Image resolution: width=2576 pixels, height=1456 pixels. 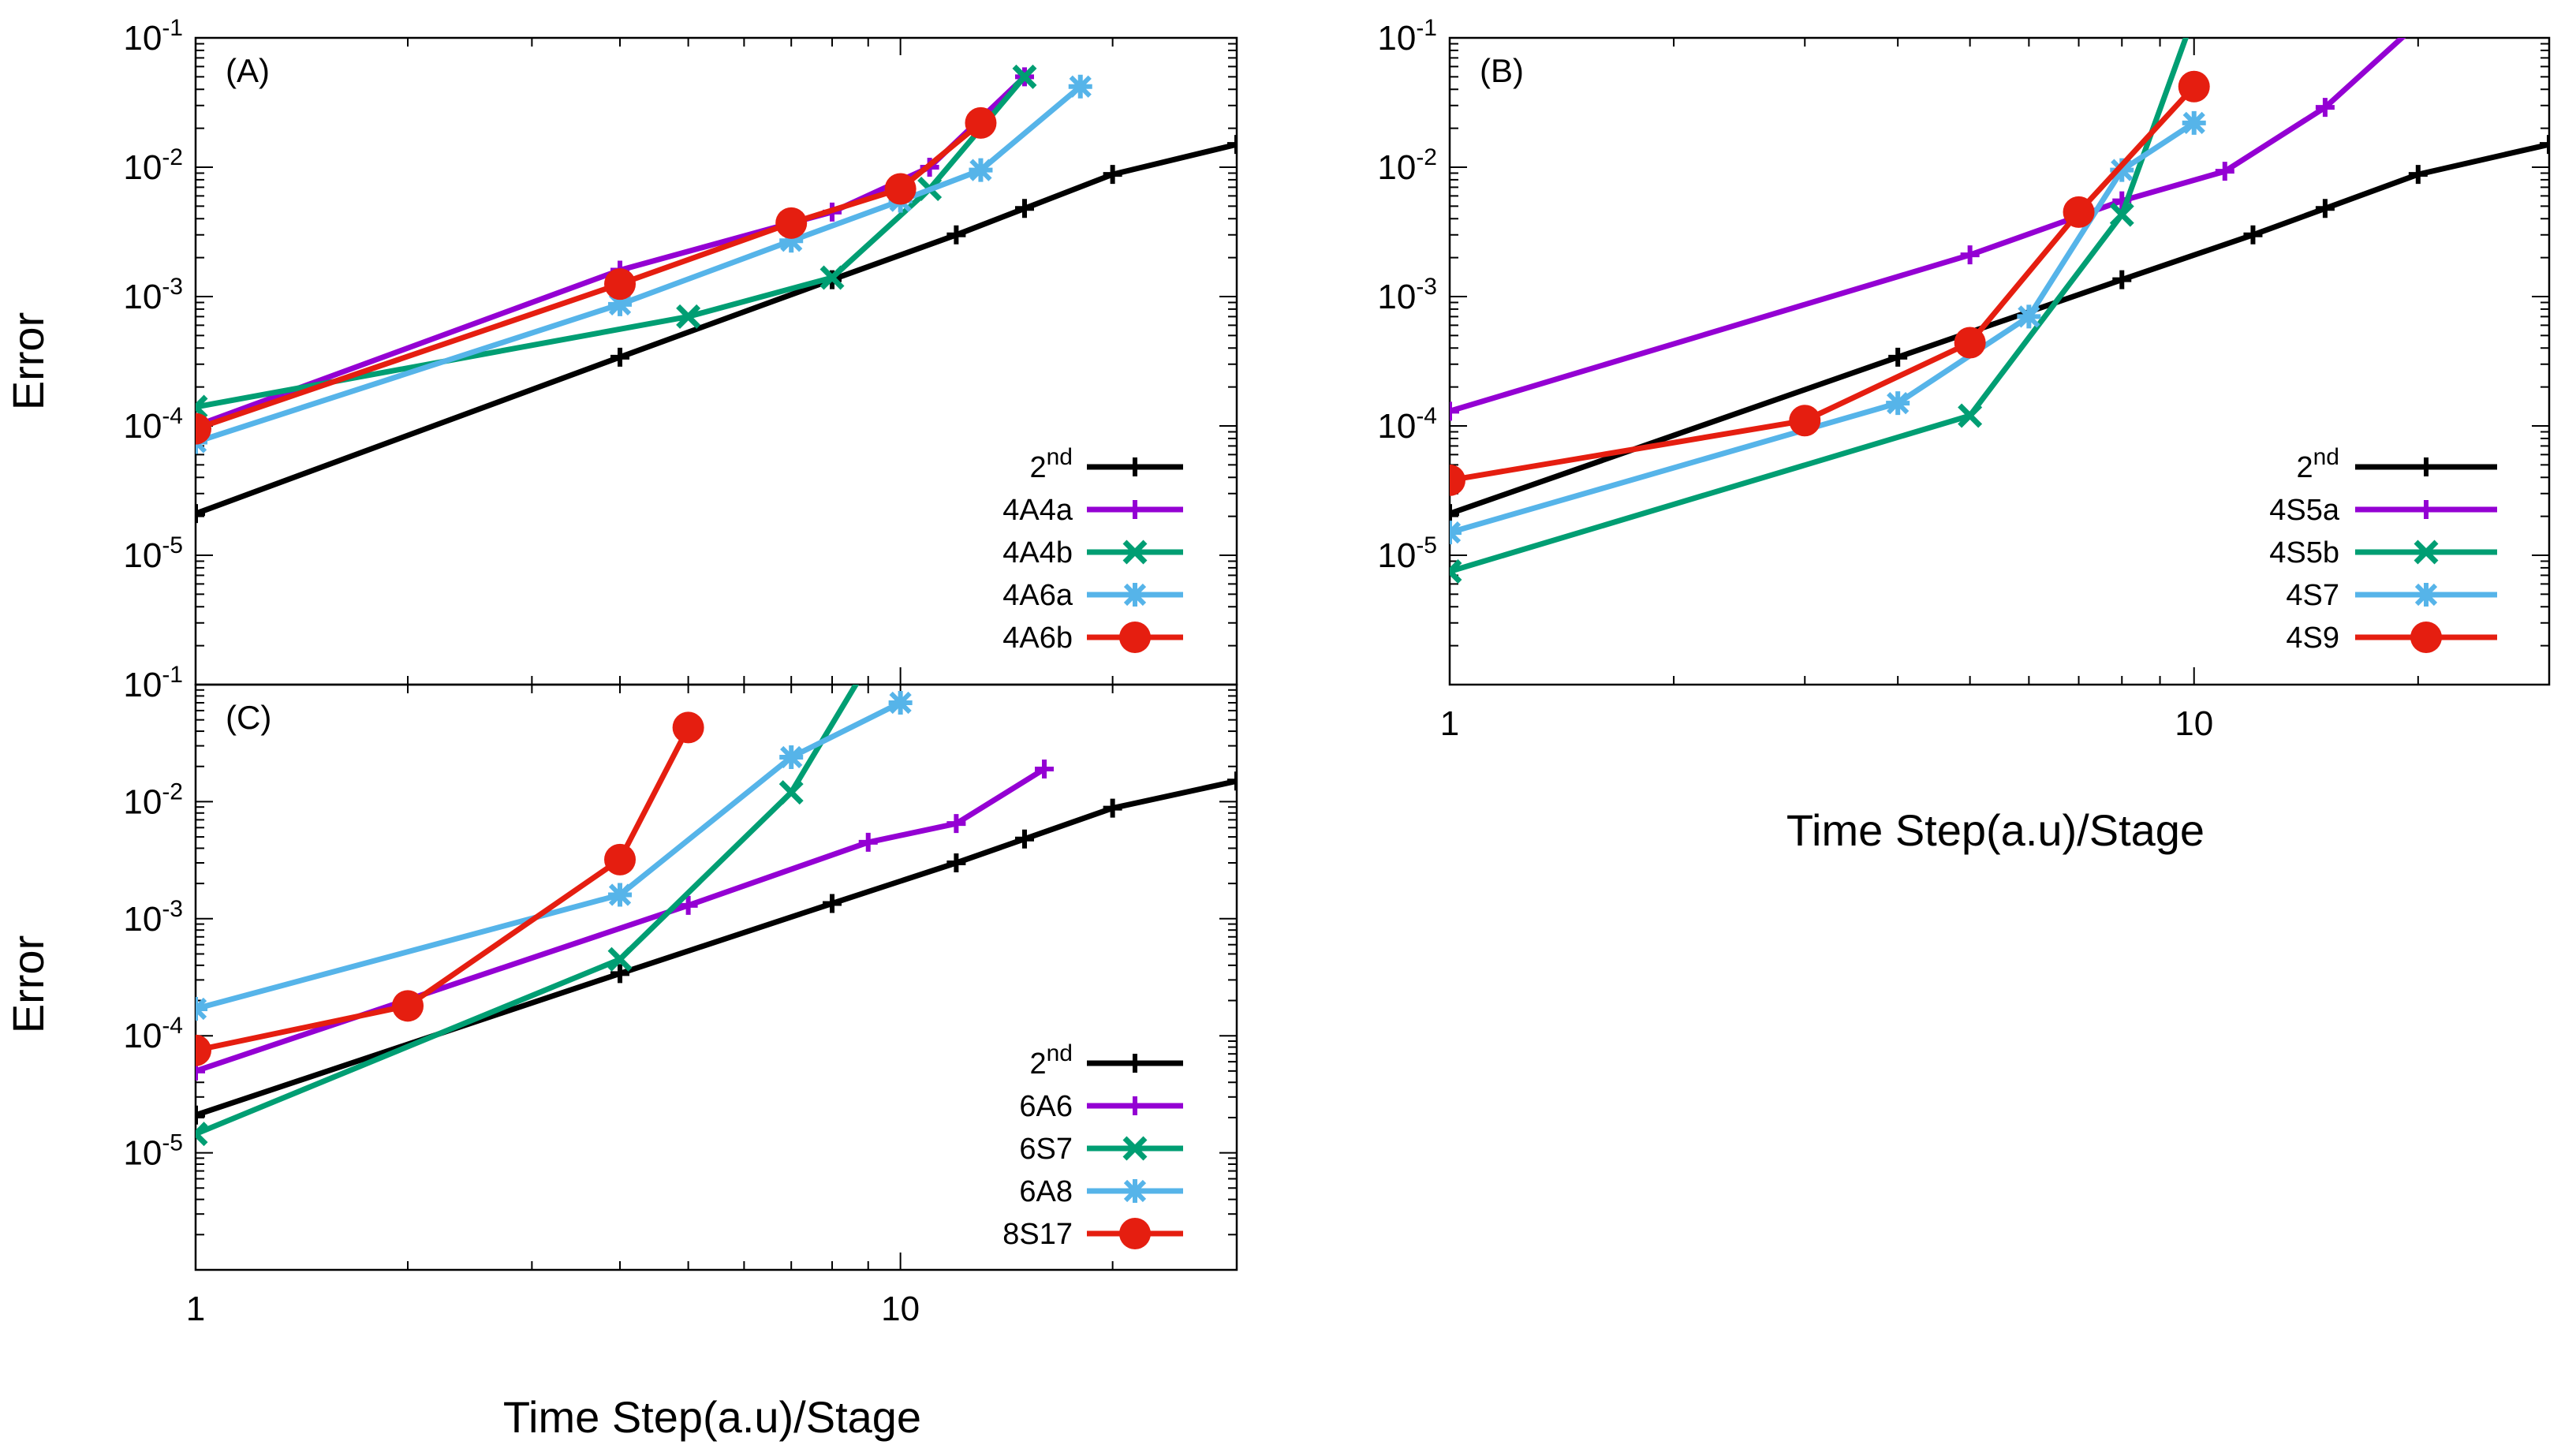 What do you see at coordinates (248, 70) in the screenshot?
I see `panel-label: (A)` at bounding box center [248, 70].